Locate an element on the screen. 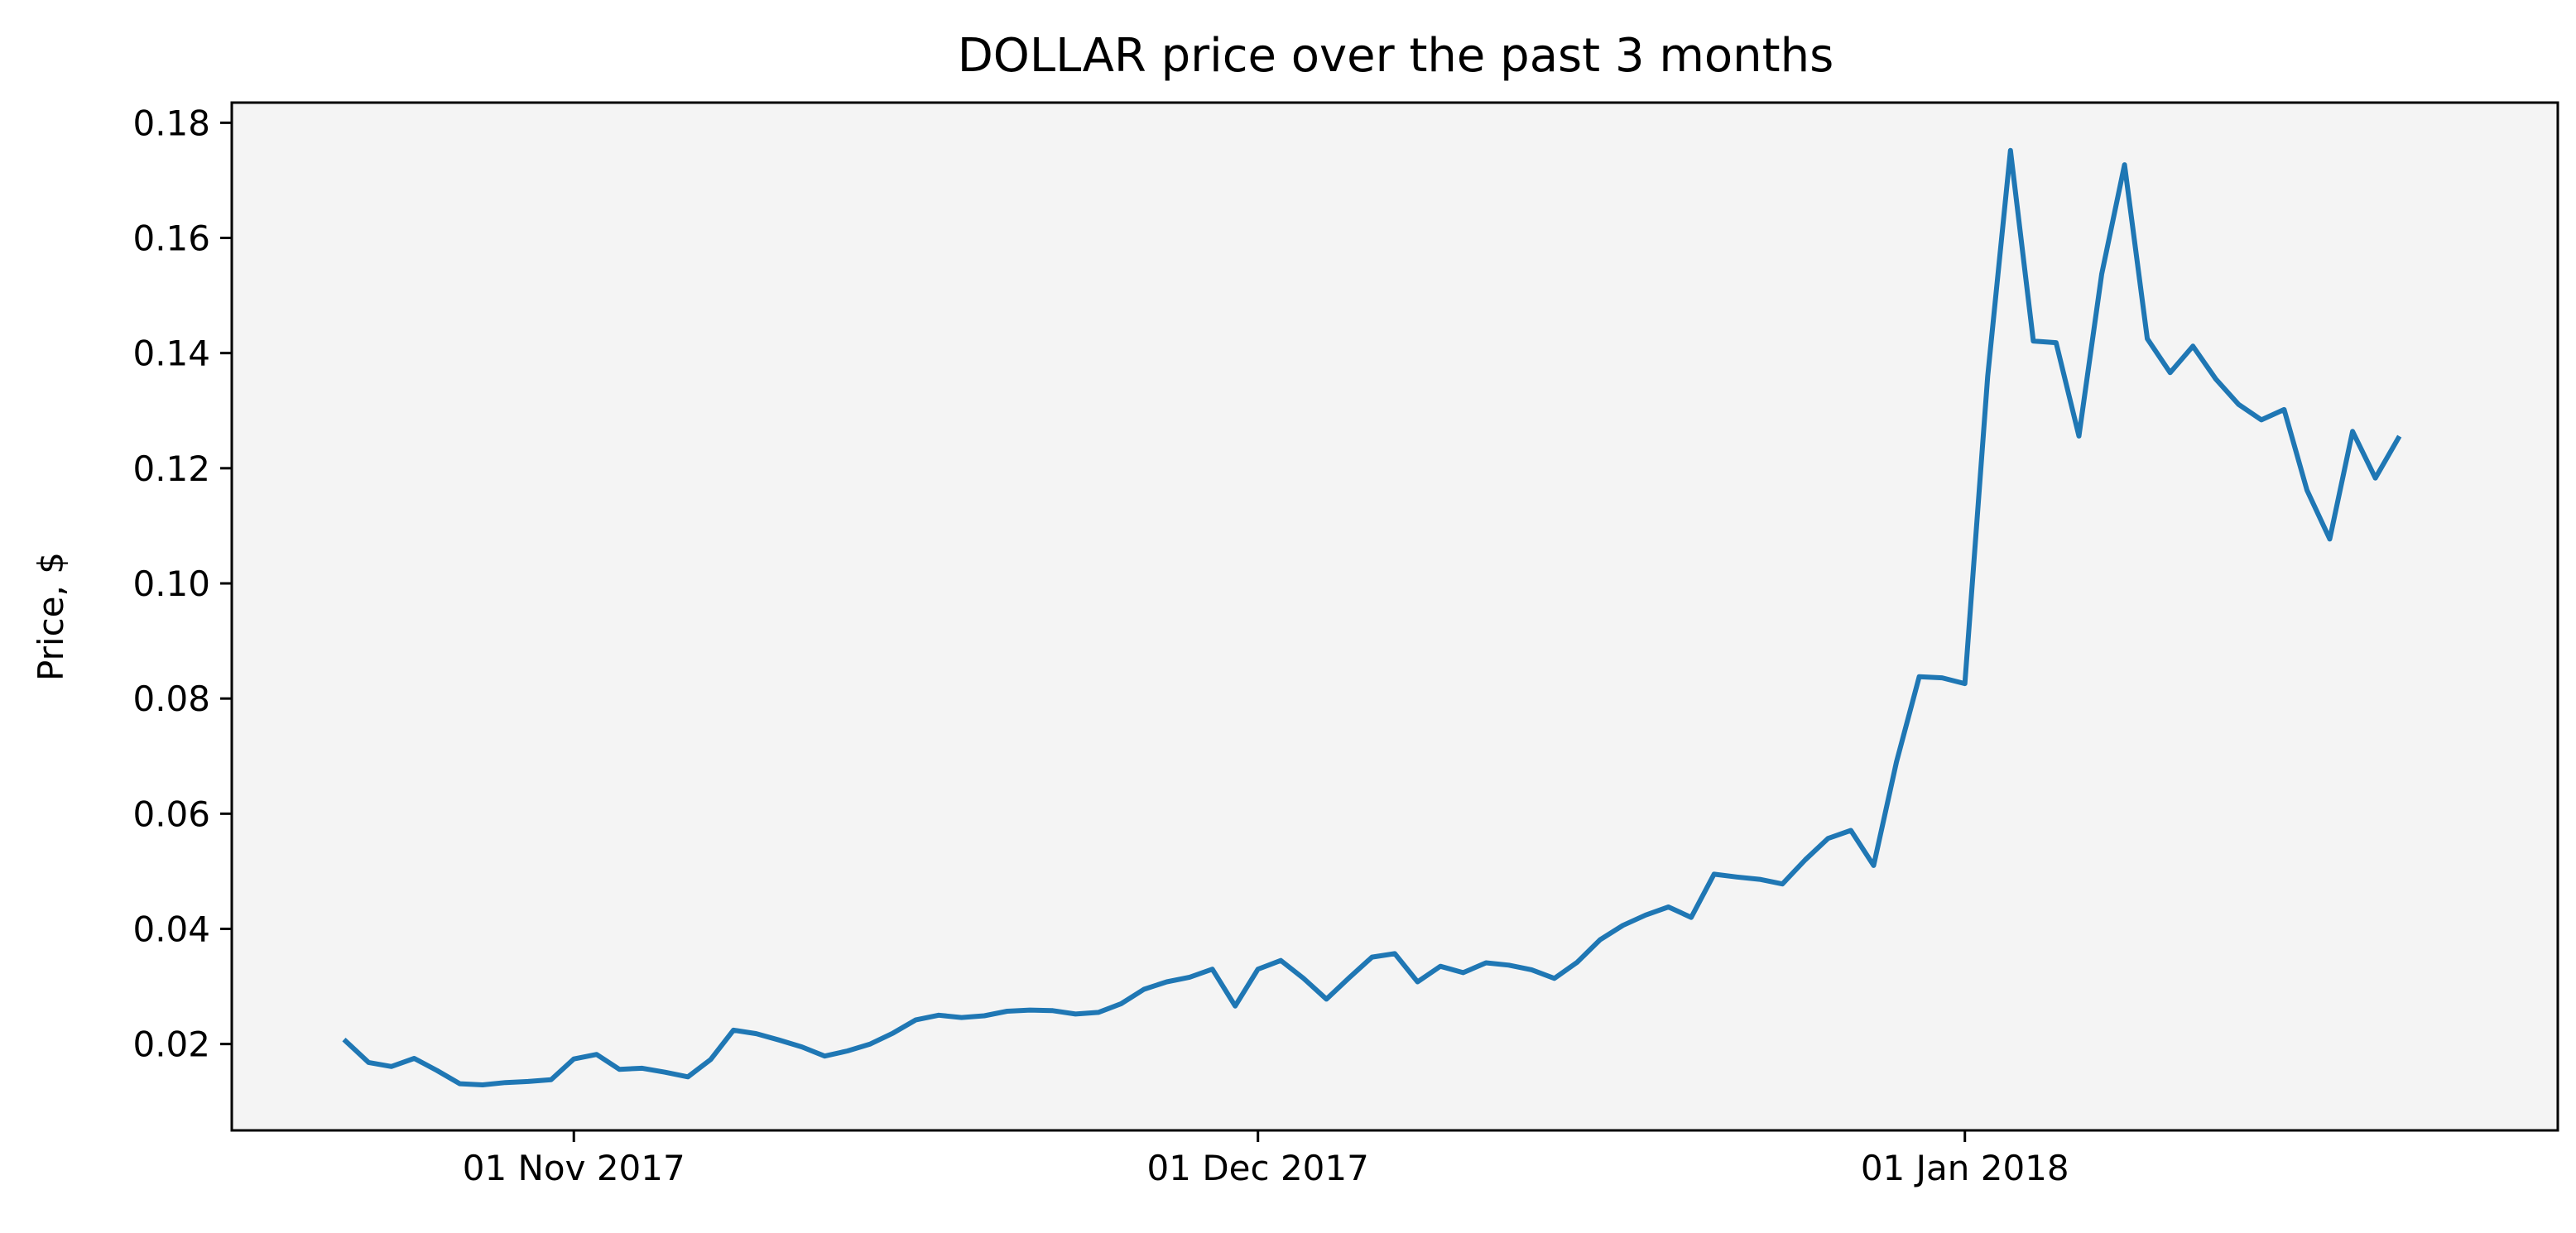 The image size is (2576, 1233). y-tick-label: 0.10 is located at coordinates (171, 584).